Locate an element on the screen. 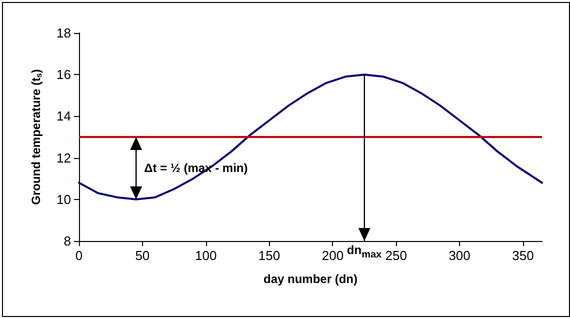 This screenshot has width=570, height=319. y-tick-label: 12 is located at coordinates (63, 158).